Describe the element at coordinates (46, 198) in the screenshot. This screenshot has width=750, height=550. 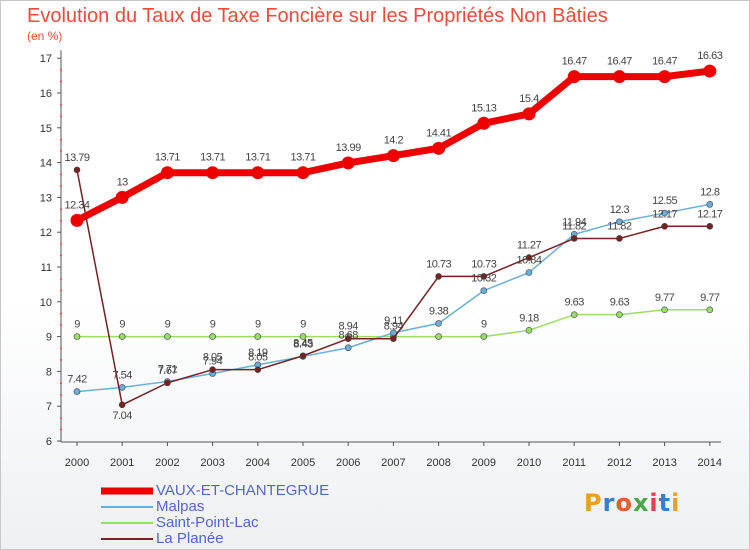
I see `y-tick-label: 13` at that location.